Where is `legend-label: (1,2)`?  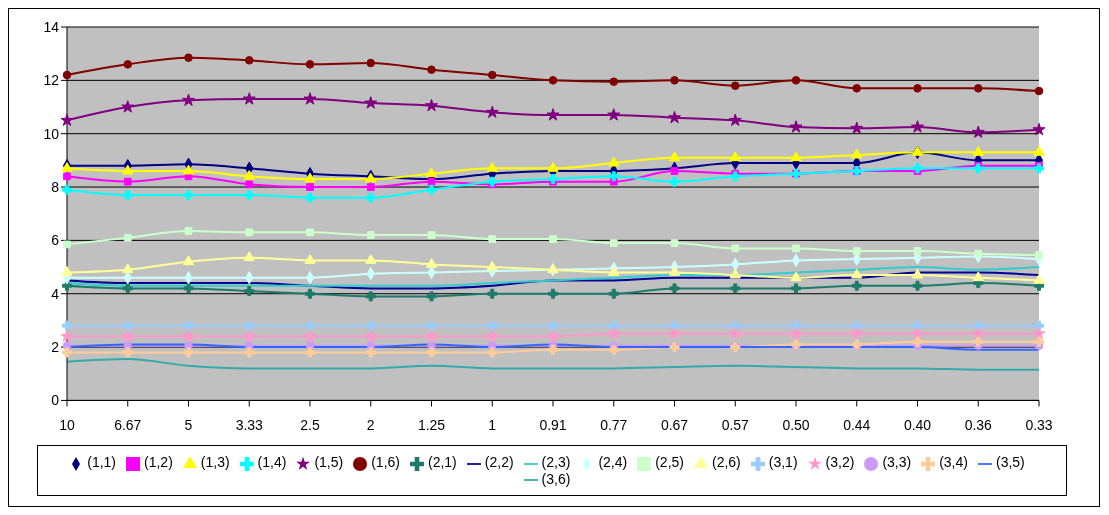
legend-label: (1,2) is located at coordinates (158, 462).